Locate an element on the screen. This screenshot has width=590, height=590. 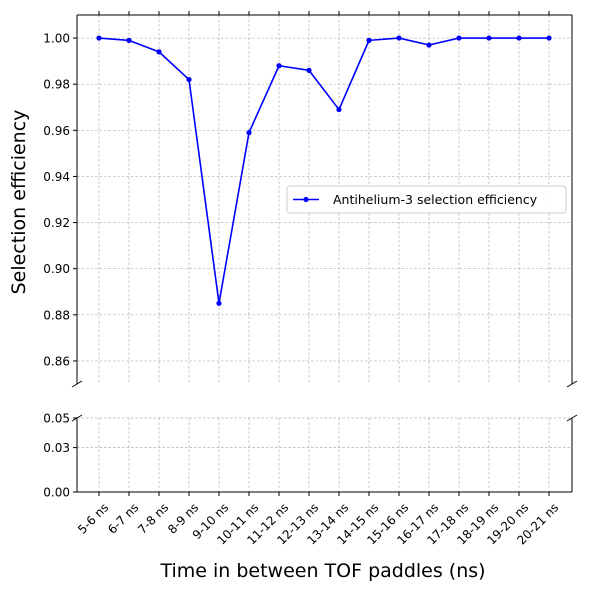
lower-y-tick-label: 0.05 is located at coordinates (56, 419).